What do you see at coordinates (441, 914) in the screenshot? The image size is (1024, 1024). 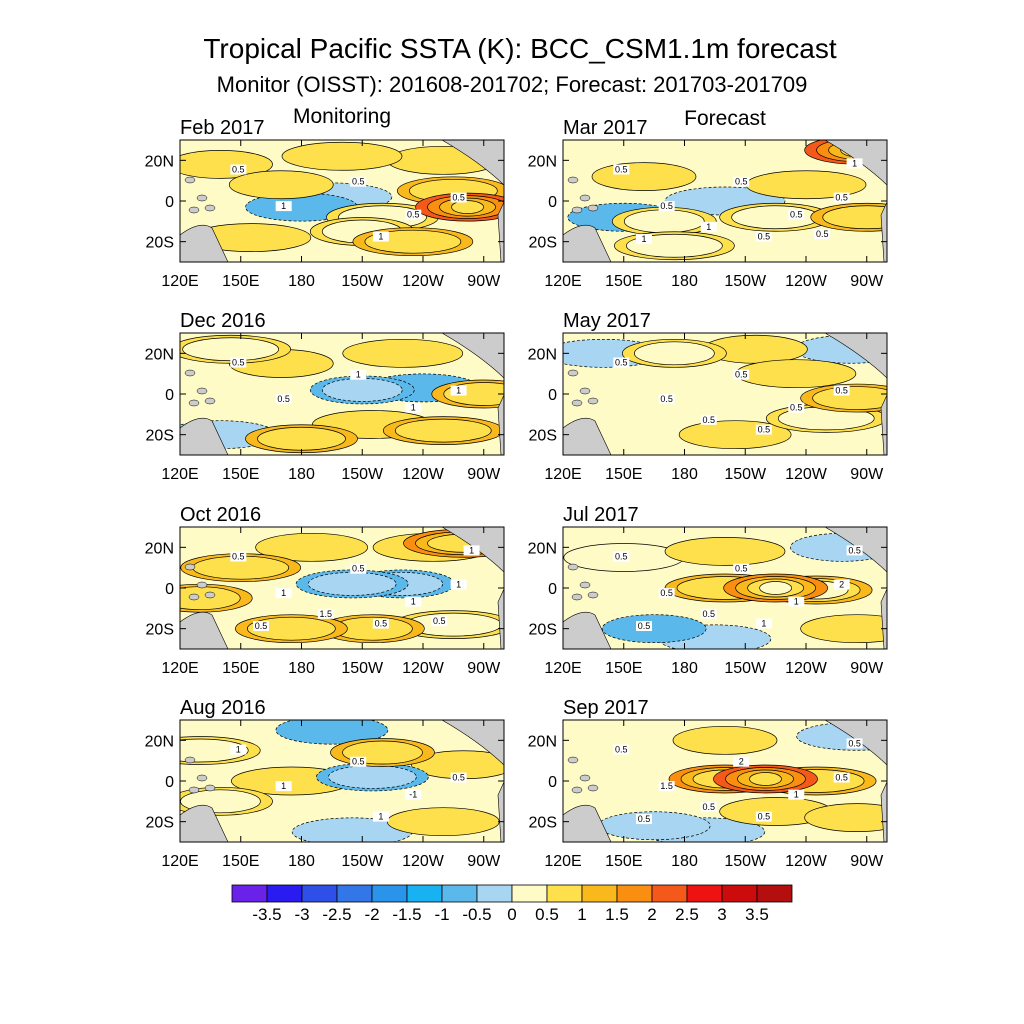 I see `colorbar-tick-label: -1` at bounding box center [441, 914].